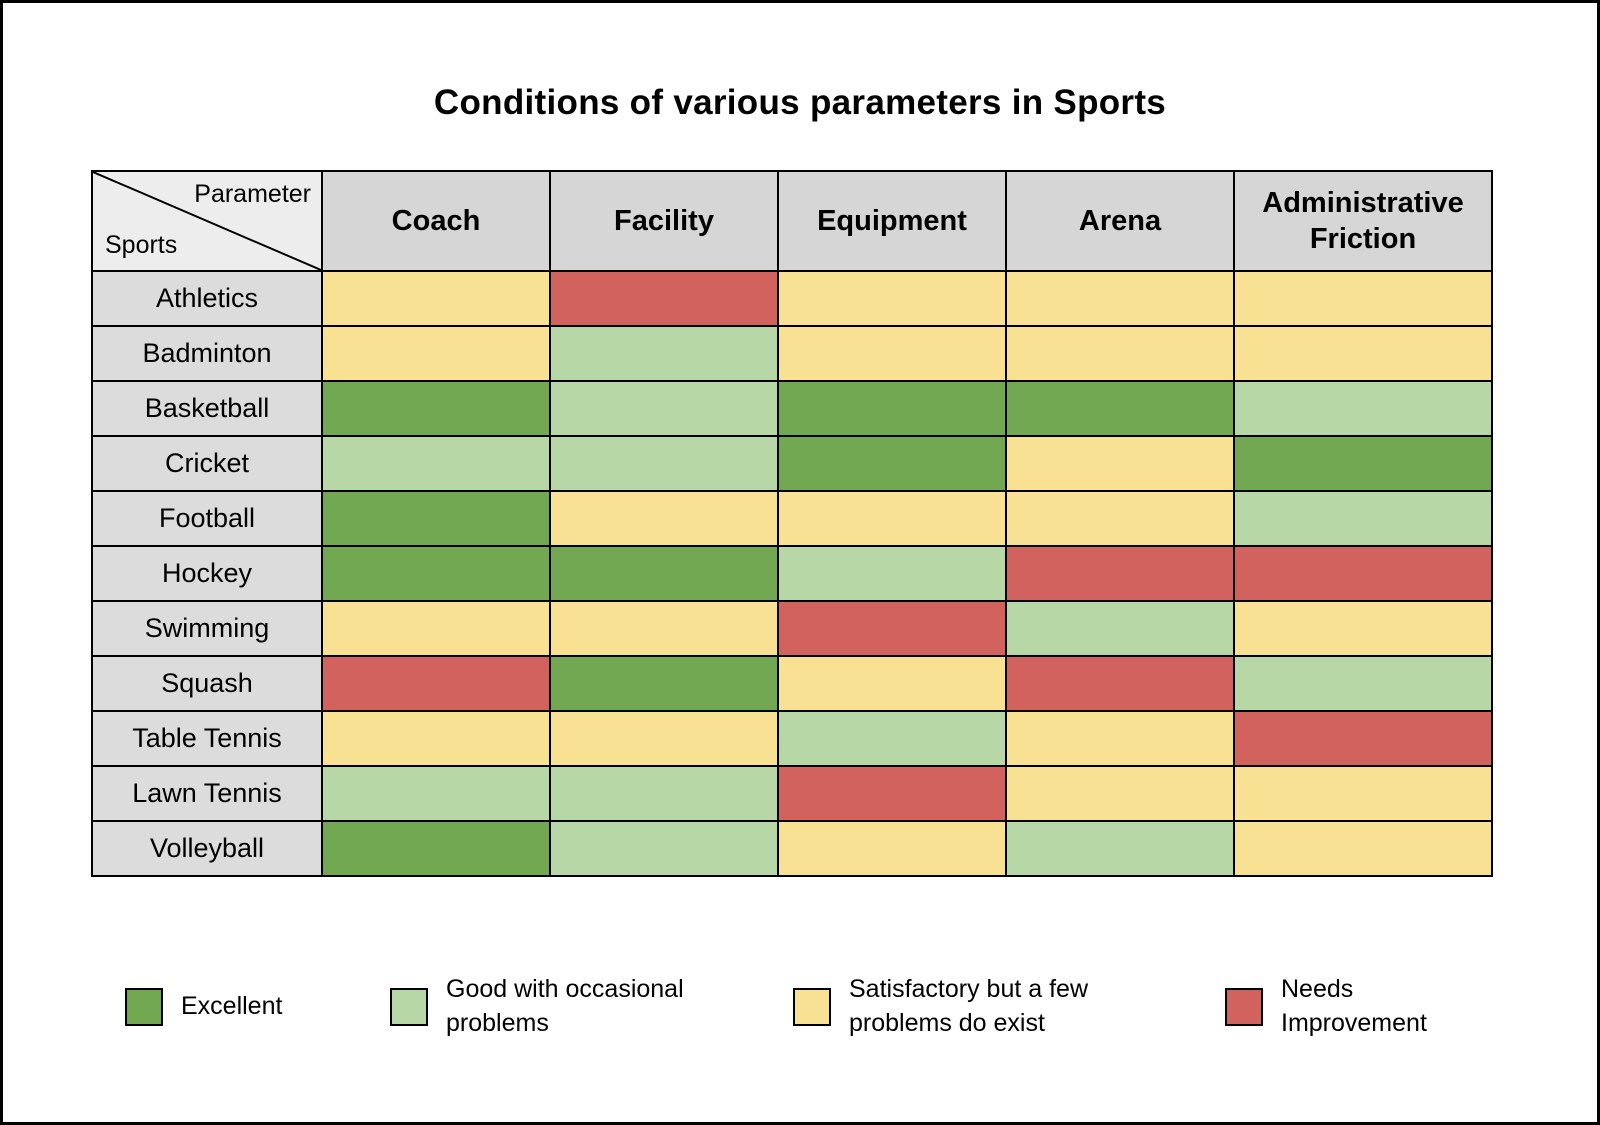  I want to click on sport-row-label: Cricket, so click(207, 463).